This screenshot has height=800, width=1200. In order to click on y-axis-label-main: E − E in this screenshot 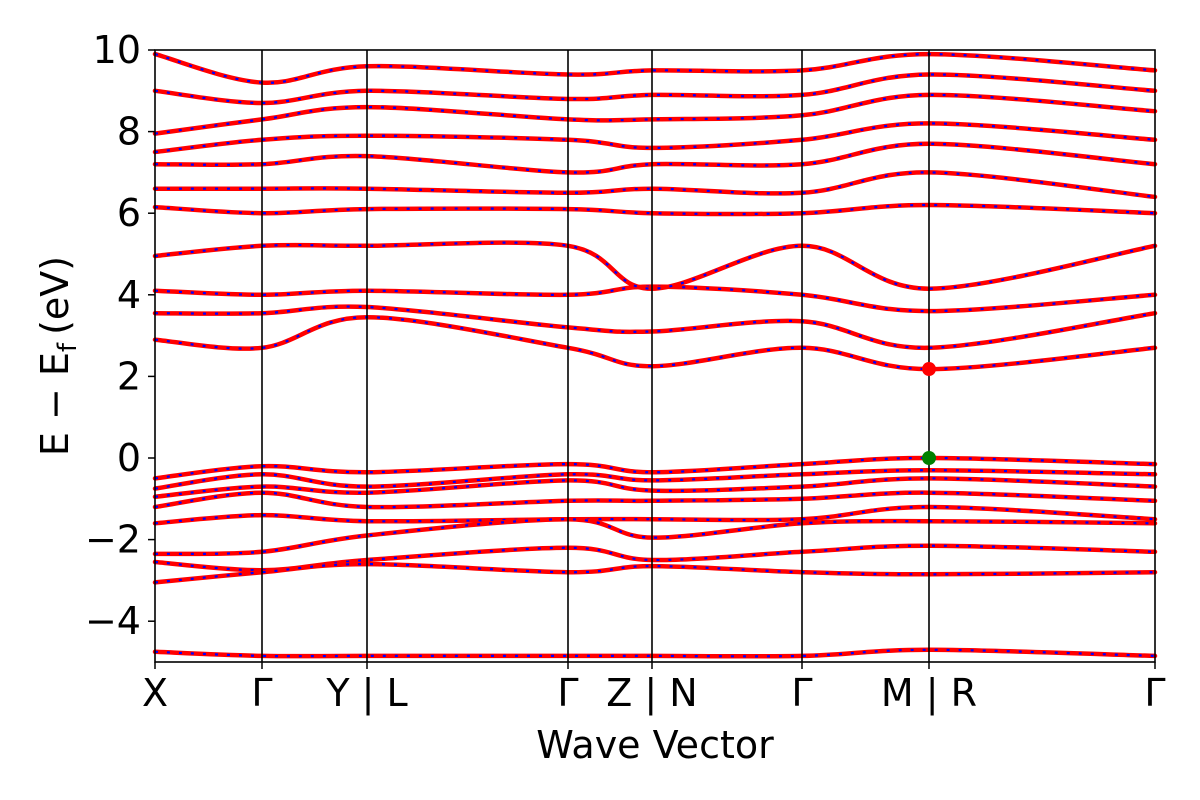, I will do `click(55, 404)`.